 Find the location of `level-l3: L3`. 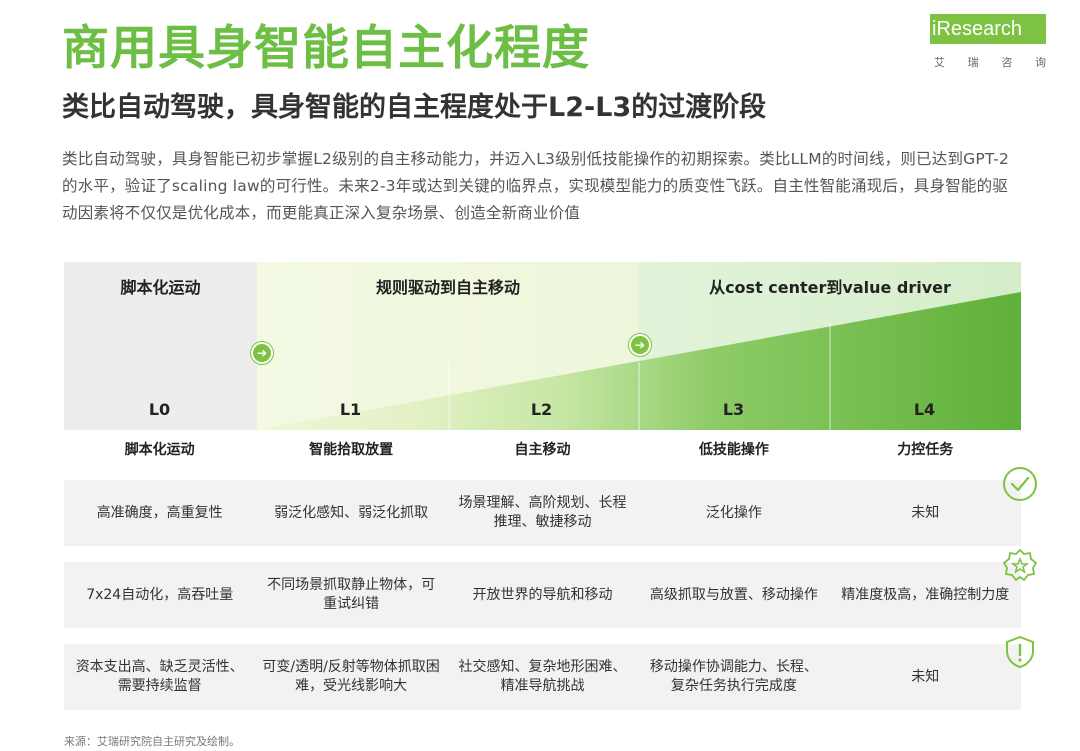

level-l3: L3 is located at coordinates (733, 409).